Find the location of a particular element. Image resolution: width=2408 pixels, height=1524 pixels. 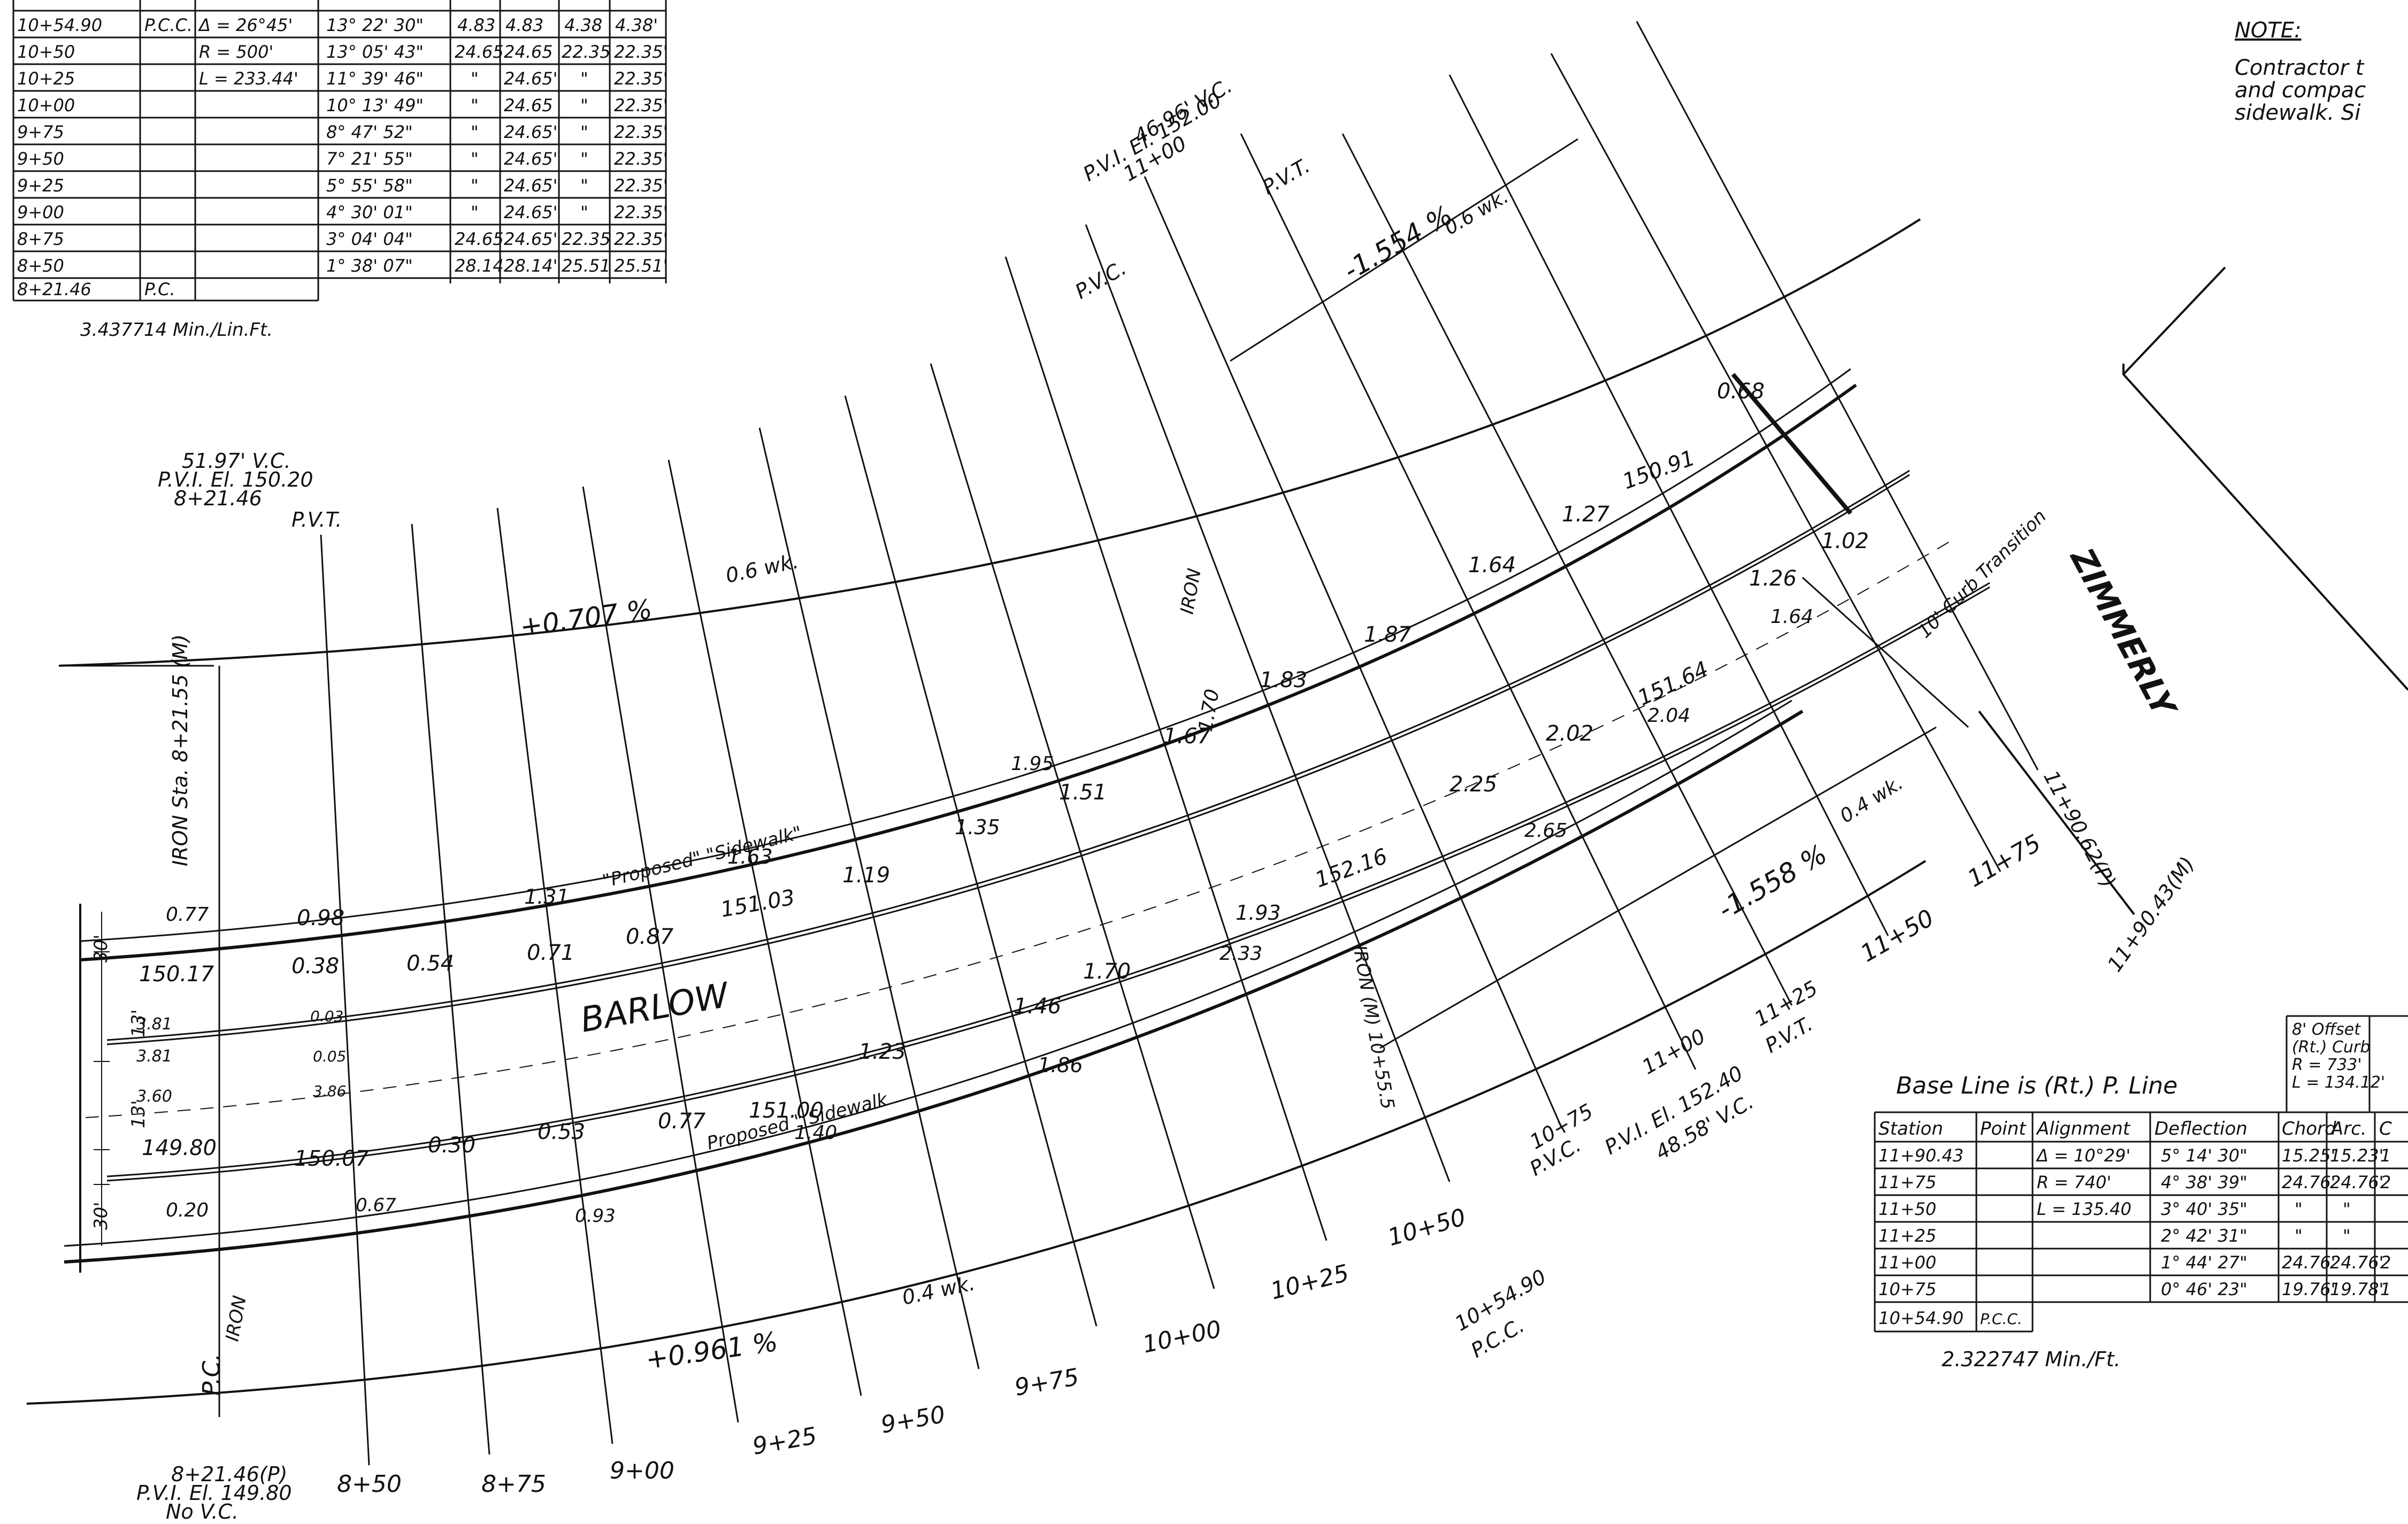

bottom-vc-line-1: 11+00 is located at coordinates (1673, 1051).